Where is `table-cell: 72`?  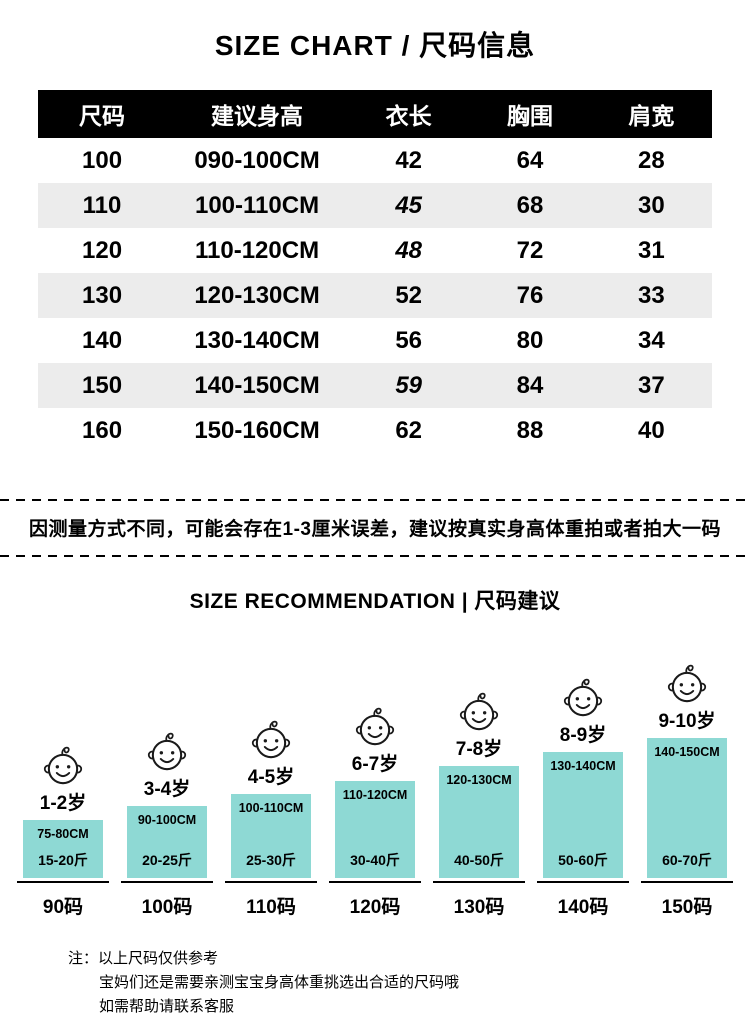 table-cell: 72 is located at coordinates (530, 250).